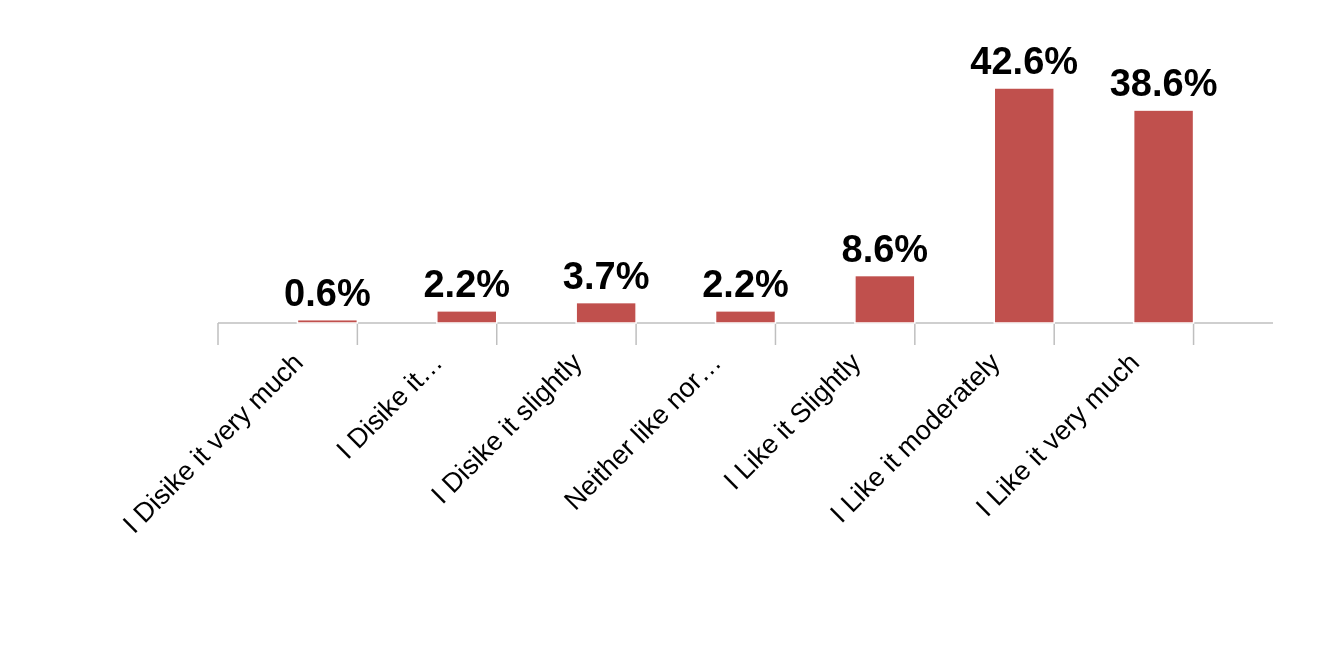 Image resolution: width=1324 pixels, height=652 pixels. Describe the element at coordinates (606, 275) in the screenshot. I see `data-label: 3.7%` at that location.